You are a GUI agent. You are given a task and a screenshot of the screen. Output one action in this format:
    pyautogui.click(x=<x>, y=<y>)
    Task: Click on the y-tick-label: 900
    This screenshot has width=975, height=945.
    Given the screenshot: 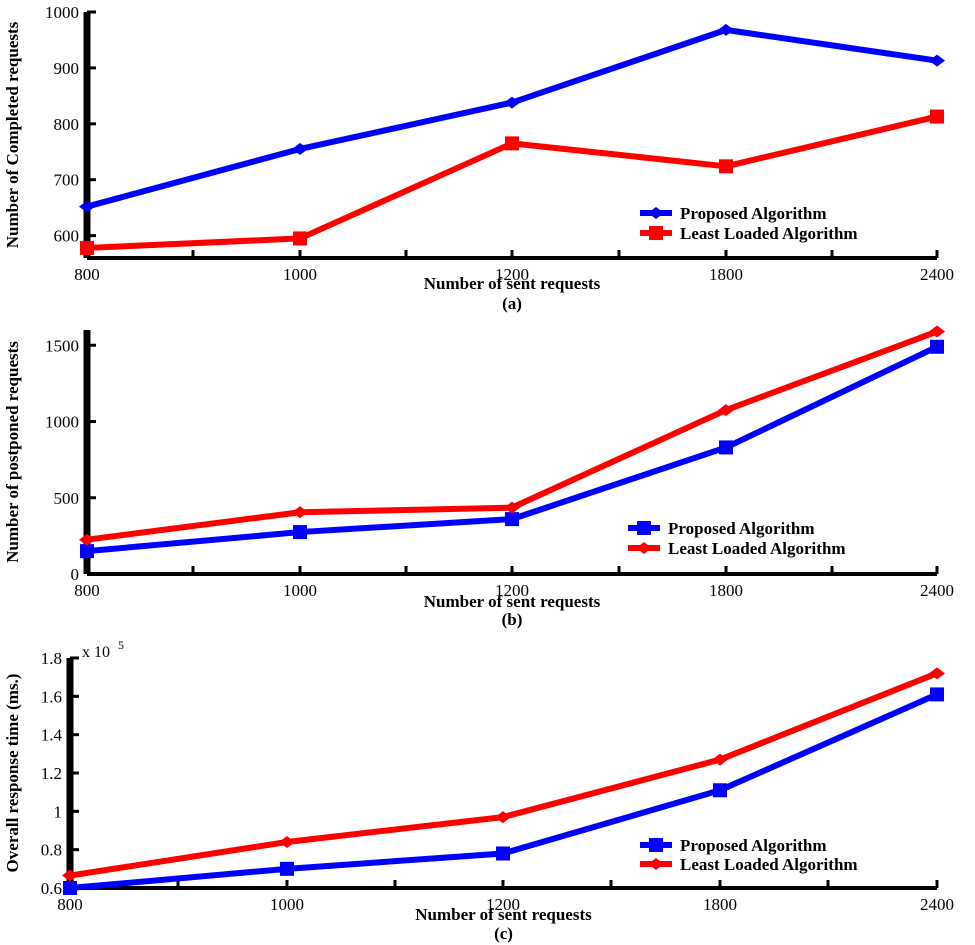 What is the action you would take?
    pyautogui.click(x=67, y=68)
    